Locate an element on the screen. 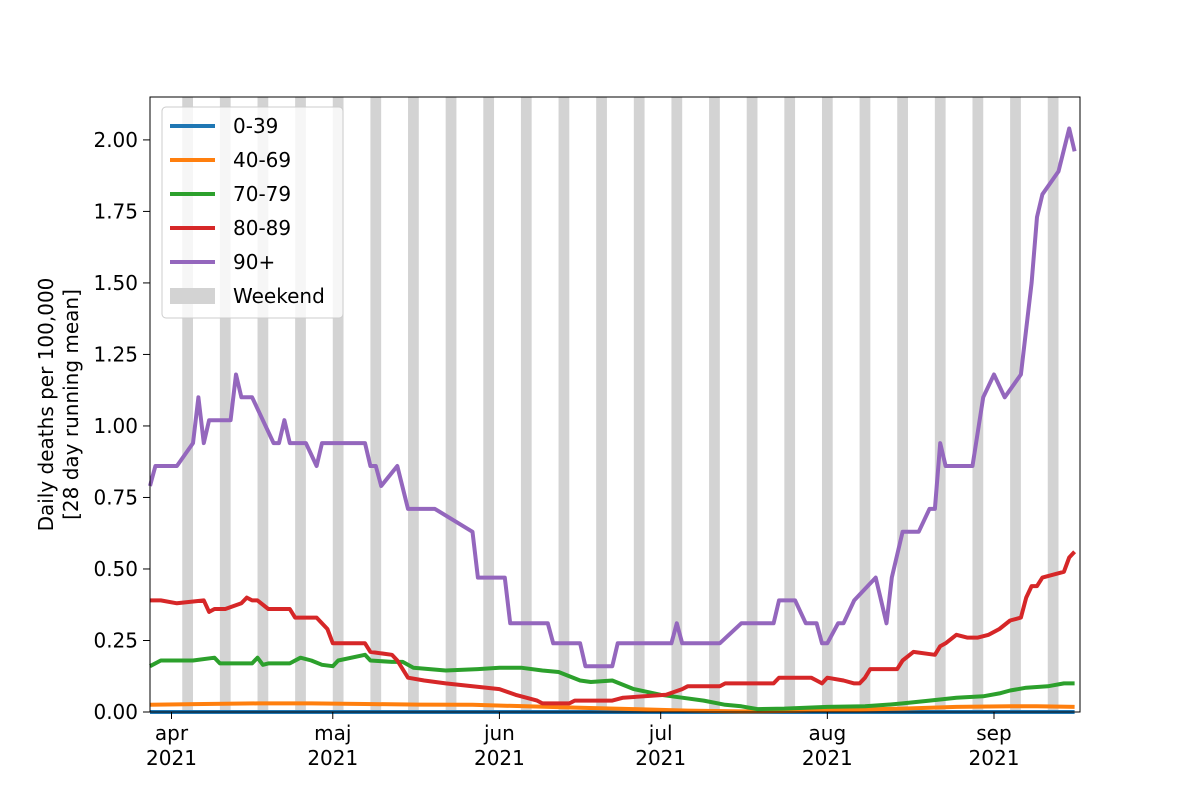 The image size is (1200, 800). y-axis-label-line1: Daily deaths per 100,000 is located at coordinates (46, 405).